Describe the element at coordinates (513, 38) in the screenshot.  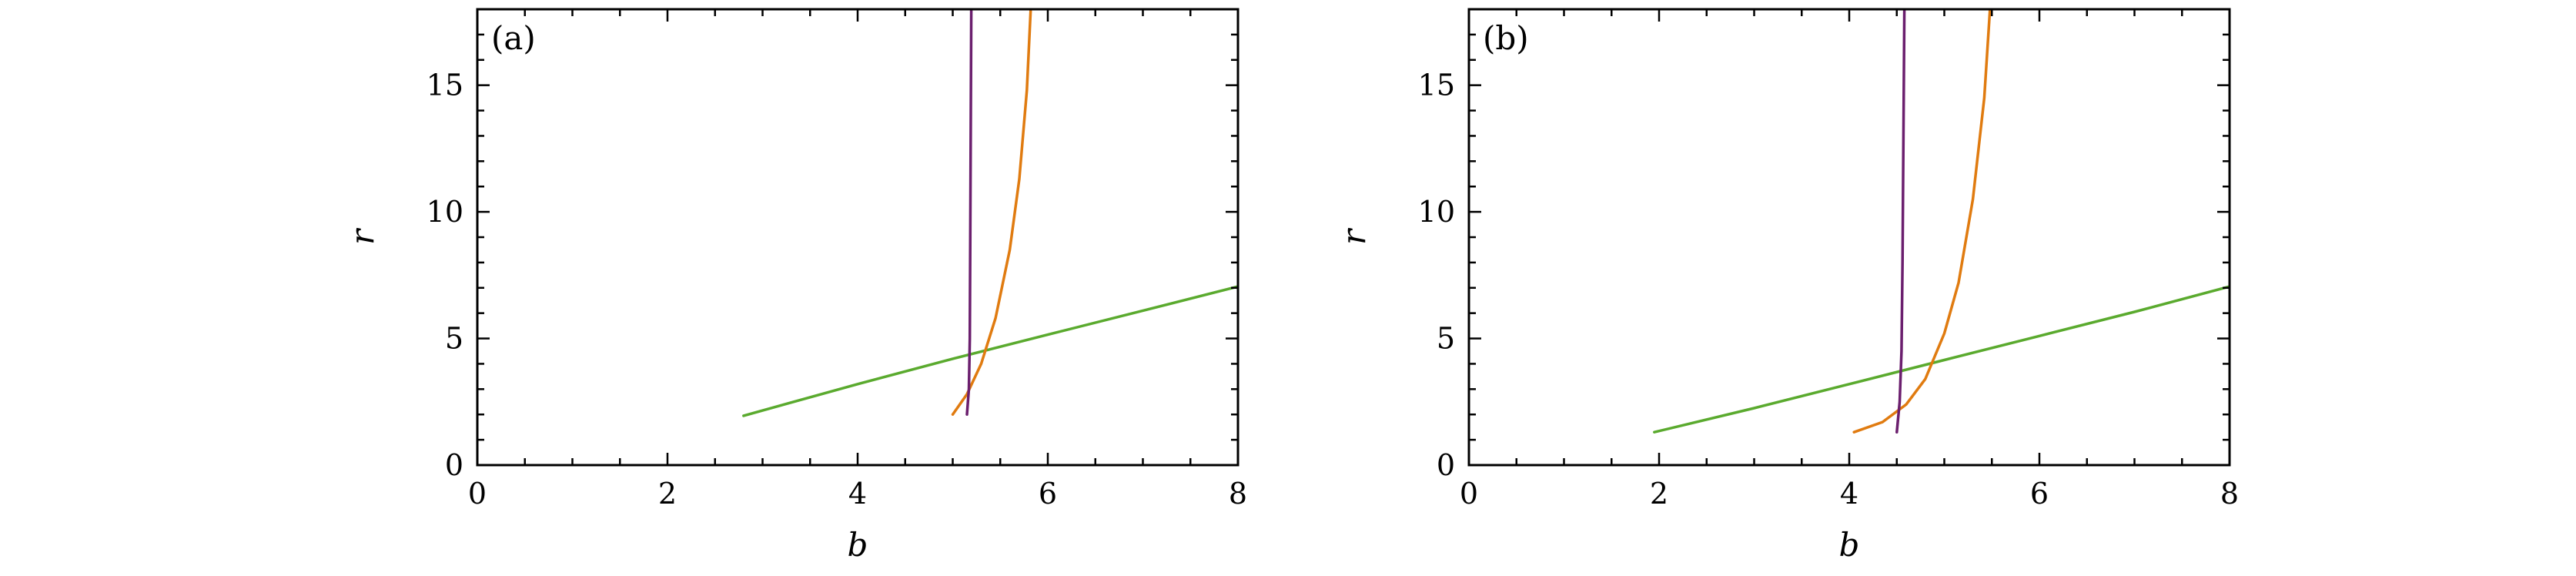
I see `panel-label: (a)` at that location.